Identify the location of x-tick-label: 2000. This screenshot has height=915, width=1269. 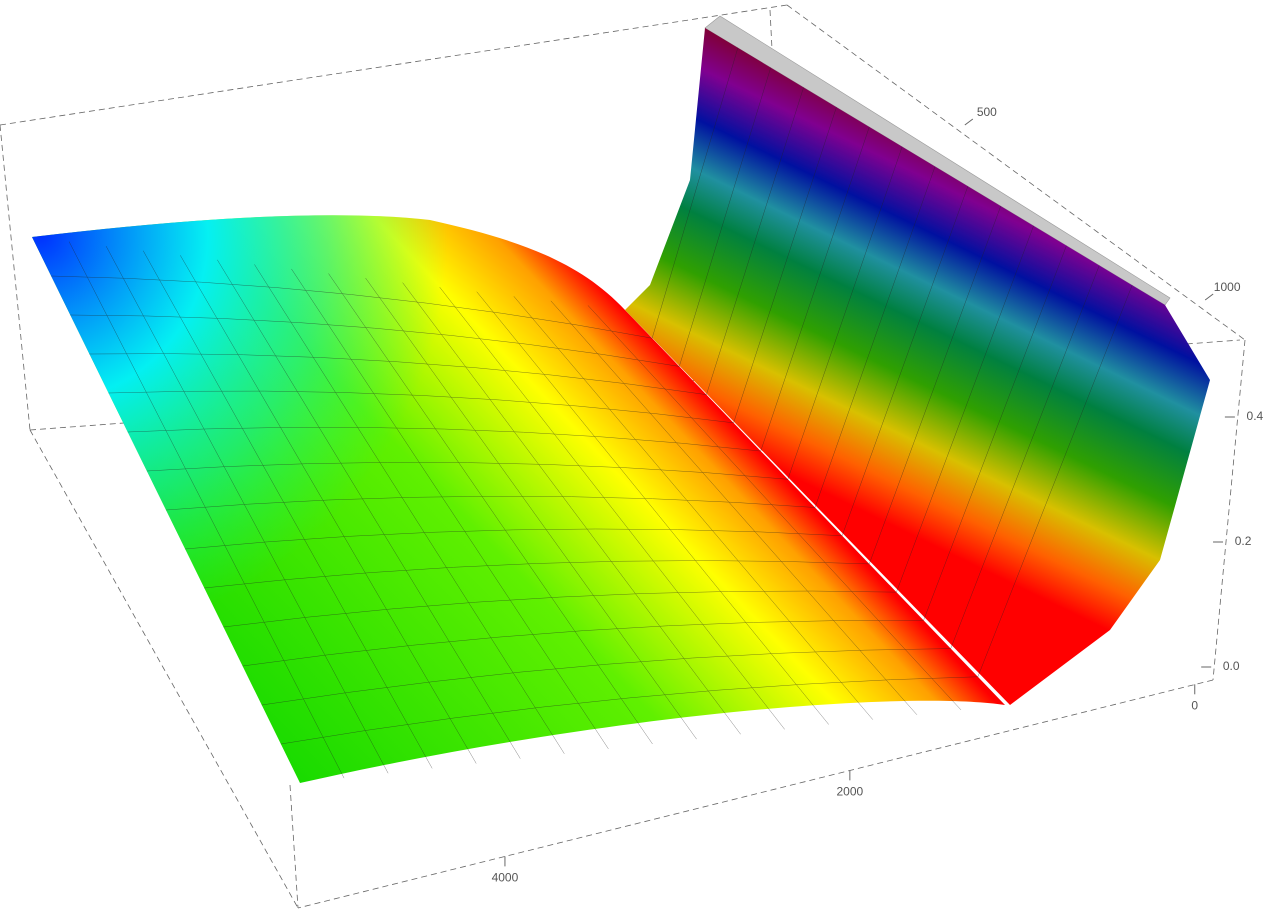
(849, 792).